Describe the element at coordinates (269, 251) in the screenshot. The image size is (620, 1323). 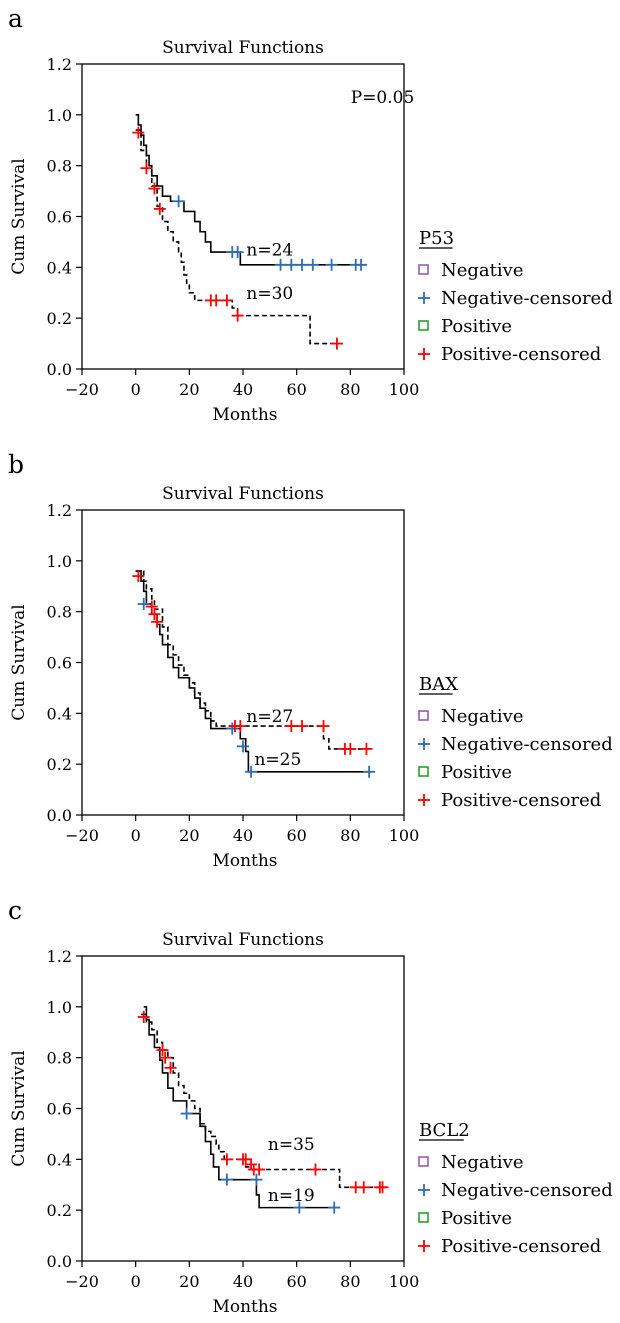
I see `annotation: n=24` at that location.